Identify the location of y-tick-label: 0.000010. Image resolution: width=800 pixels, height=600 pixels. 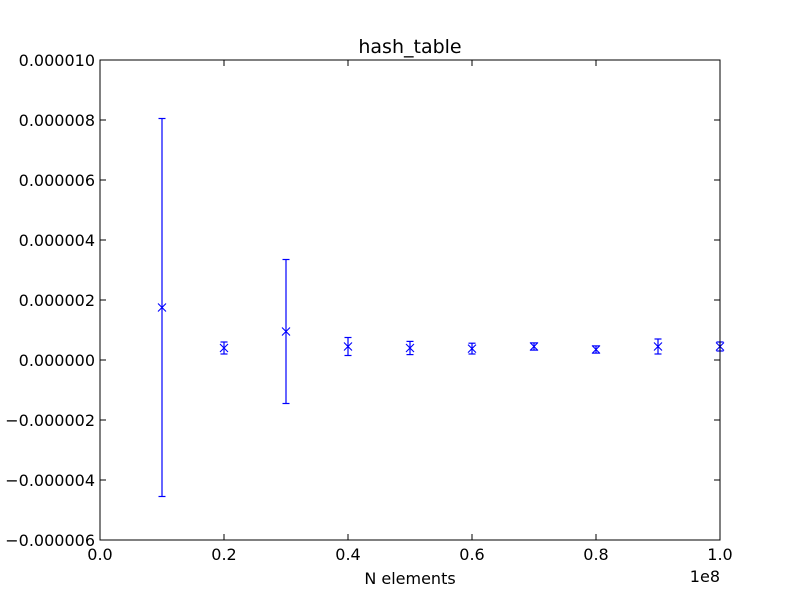
(57, 60).